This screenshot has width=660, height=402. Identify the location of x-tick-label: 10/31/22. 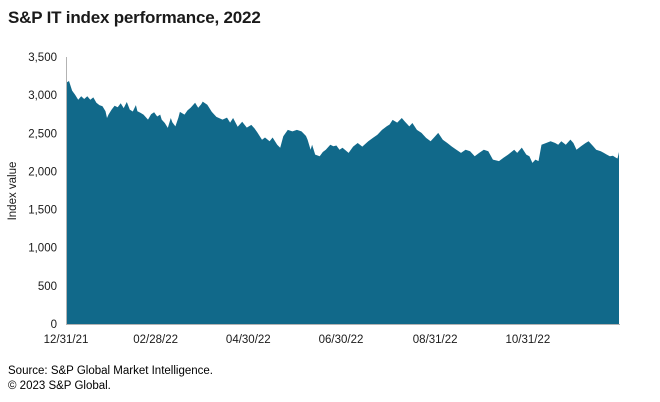
(527, 340).